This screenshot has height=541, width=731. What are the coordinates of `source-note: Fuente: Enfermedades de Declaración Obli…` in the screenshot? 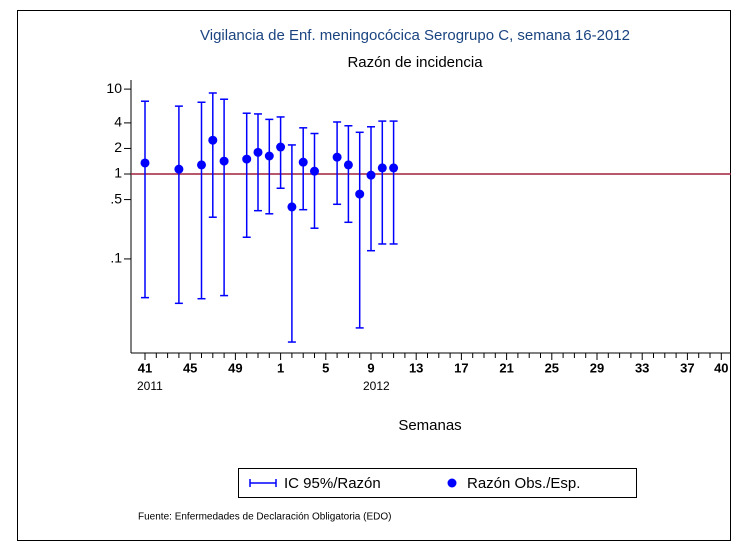 It's located at (264, 517).